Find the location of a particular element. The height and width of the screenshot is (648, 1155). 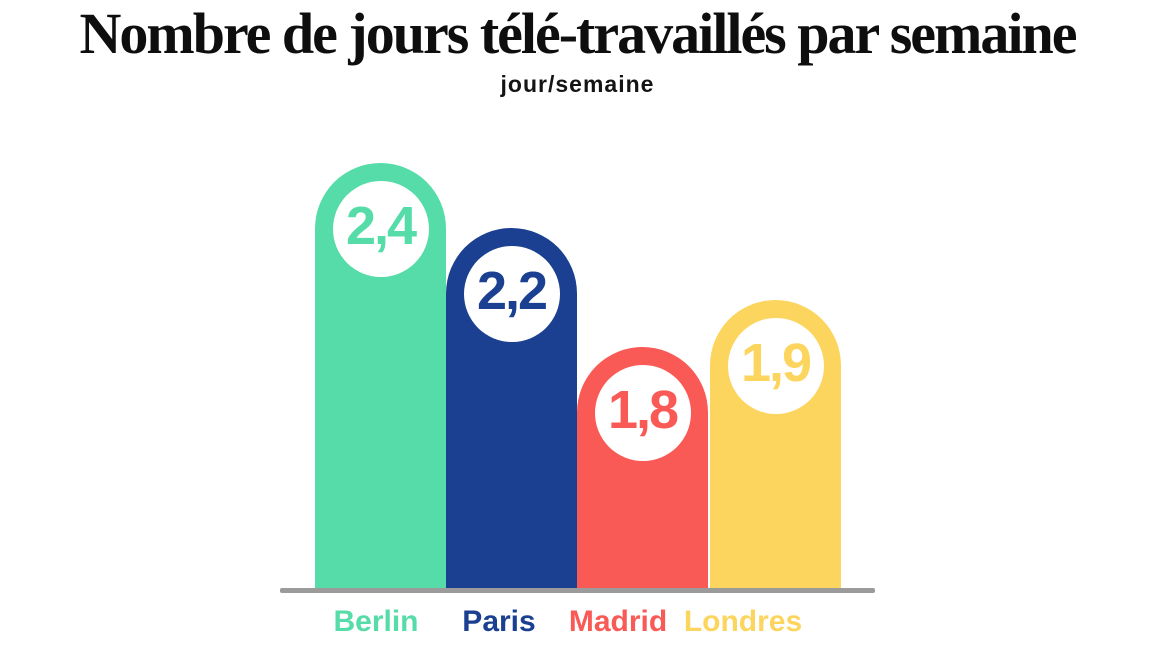

value-badge-paris: 2,2 is located at coordinates (511, 294).